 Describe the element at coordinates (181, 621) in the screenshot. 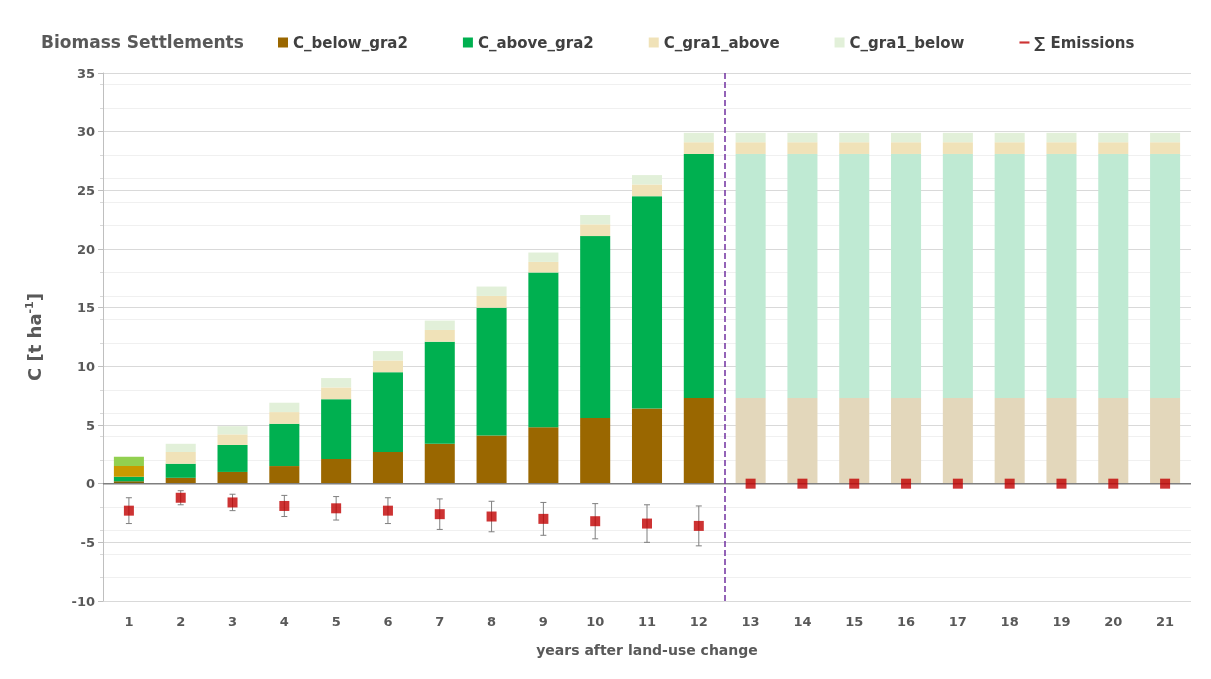

I see `x-tick-label: 2` at that location.